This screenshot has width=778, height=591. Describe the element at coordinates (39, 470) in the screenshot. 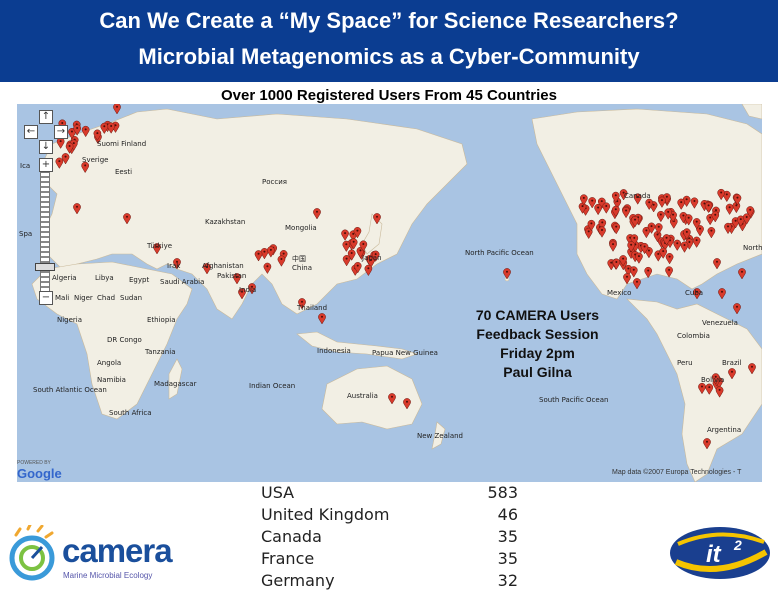

I see `google-logo: POWERED BY Google` at that location.